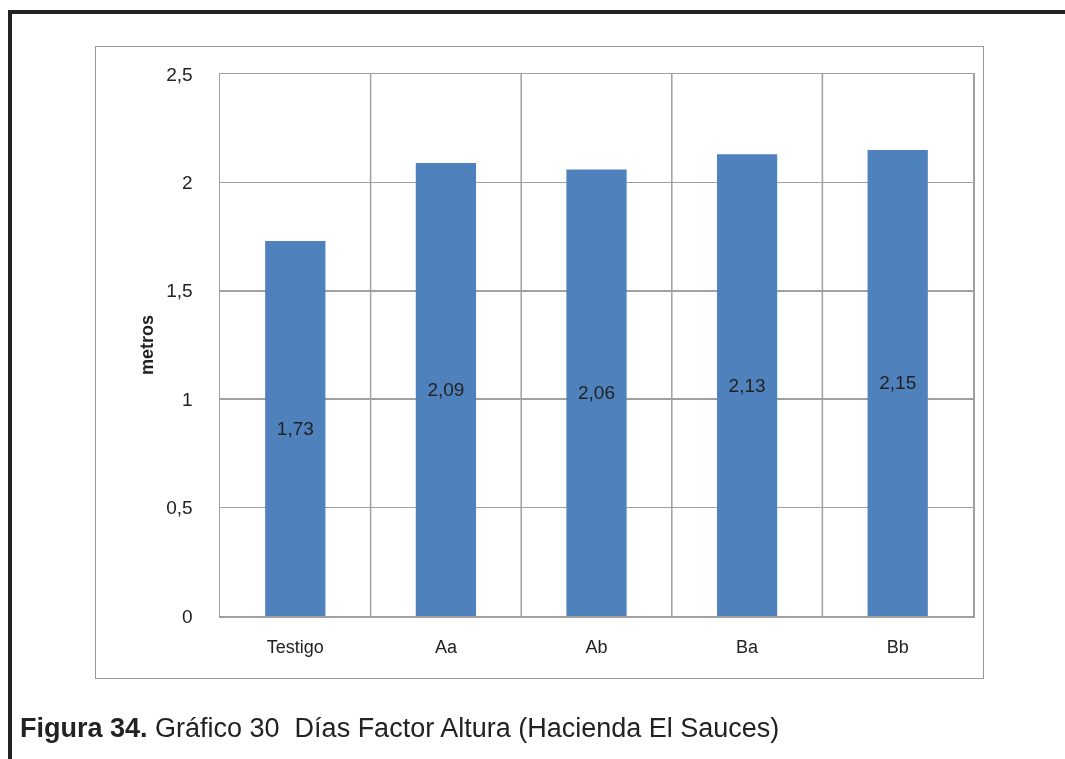 This screenshot has height=759, width=1065. What do you see at coordinates (179, 291) in the screenshot?
I see `y-tick-label: 1,5` at bounding box center [179, 291].